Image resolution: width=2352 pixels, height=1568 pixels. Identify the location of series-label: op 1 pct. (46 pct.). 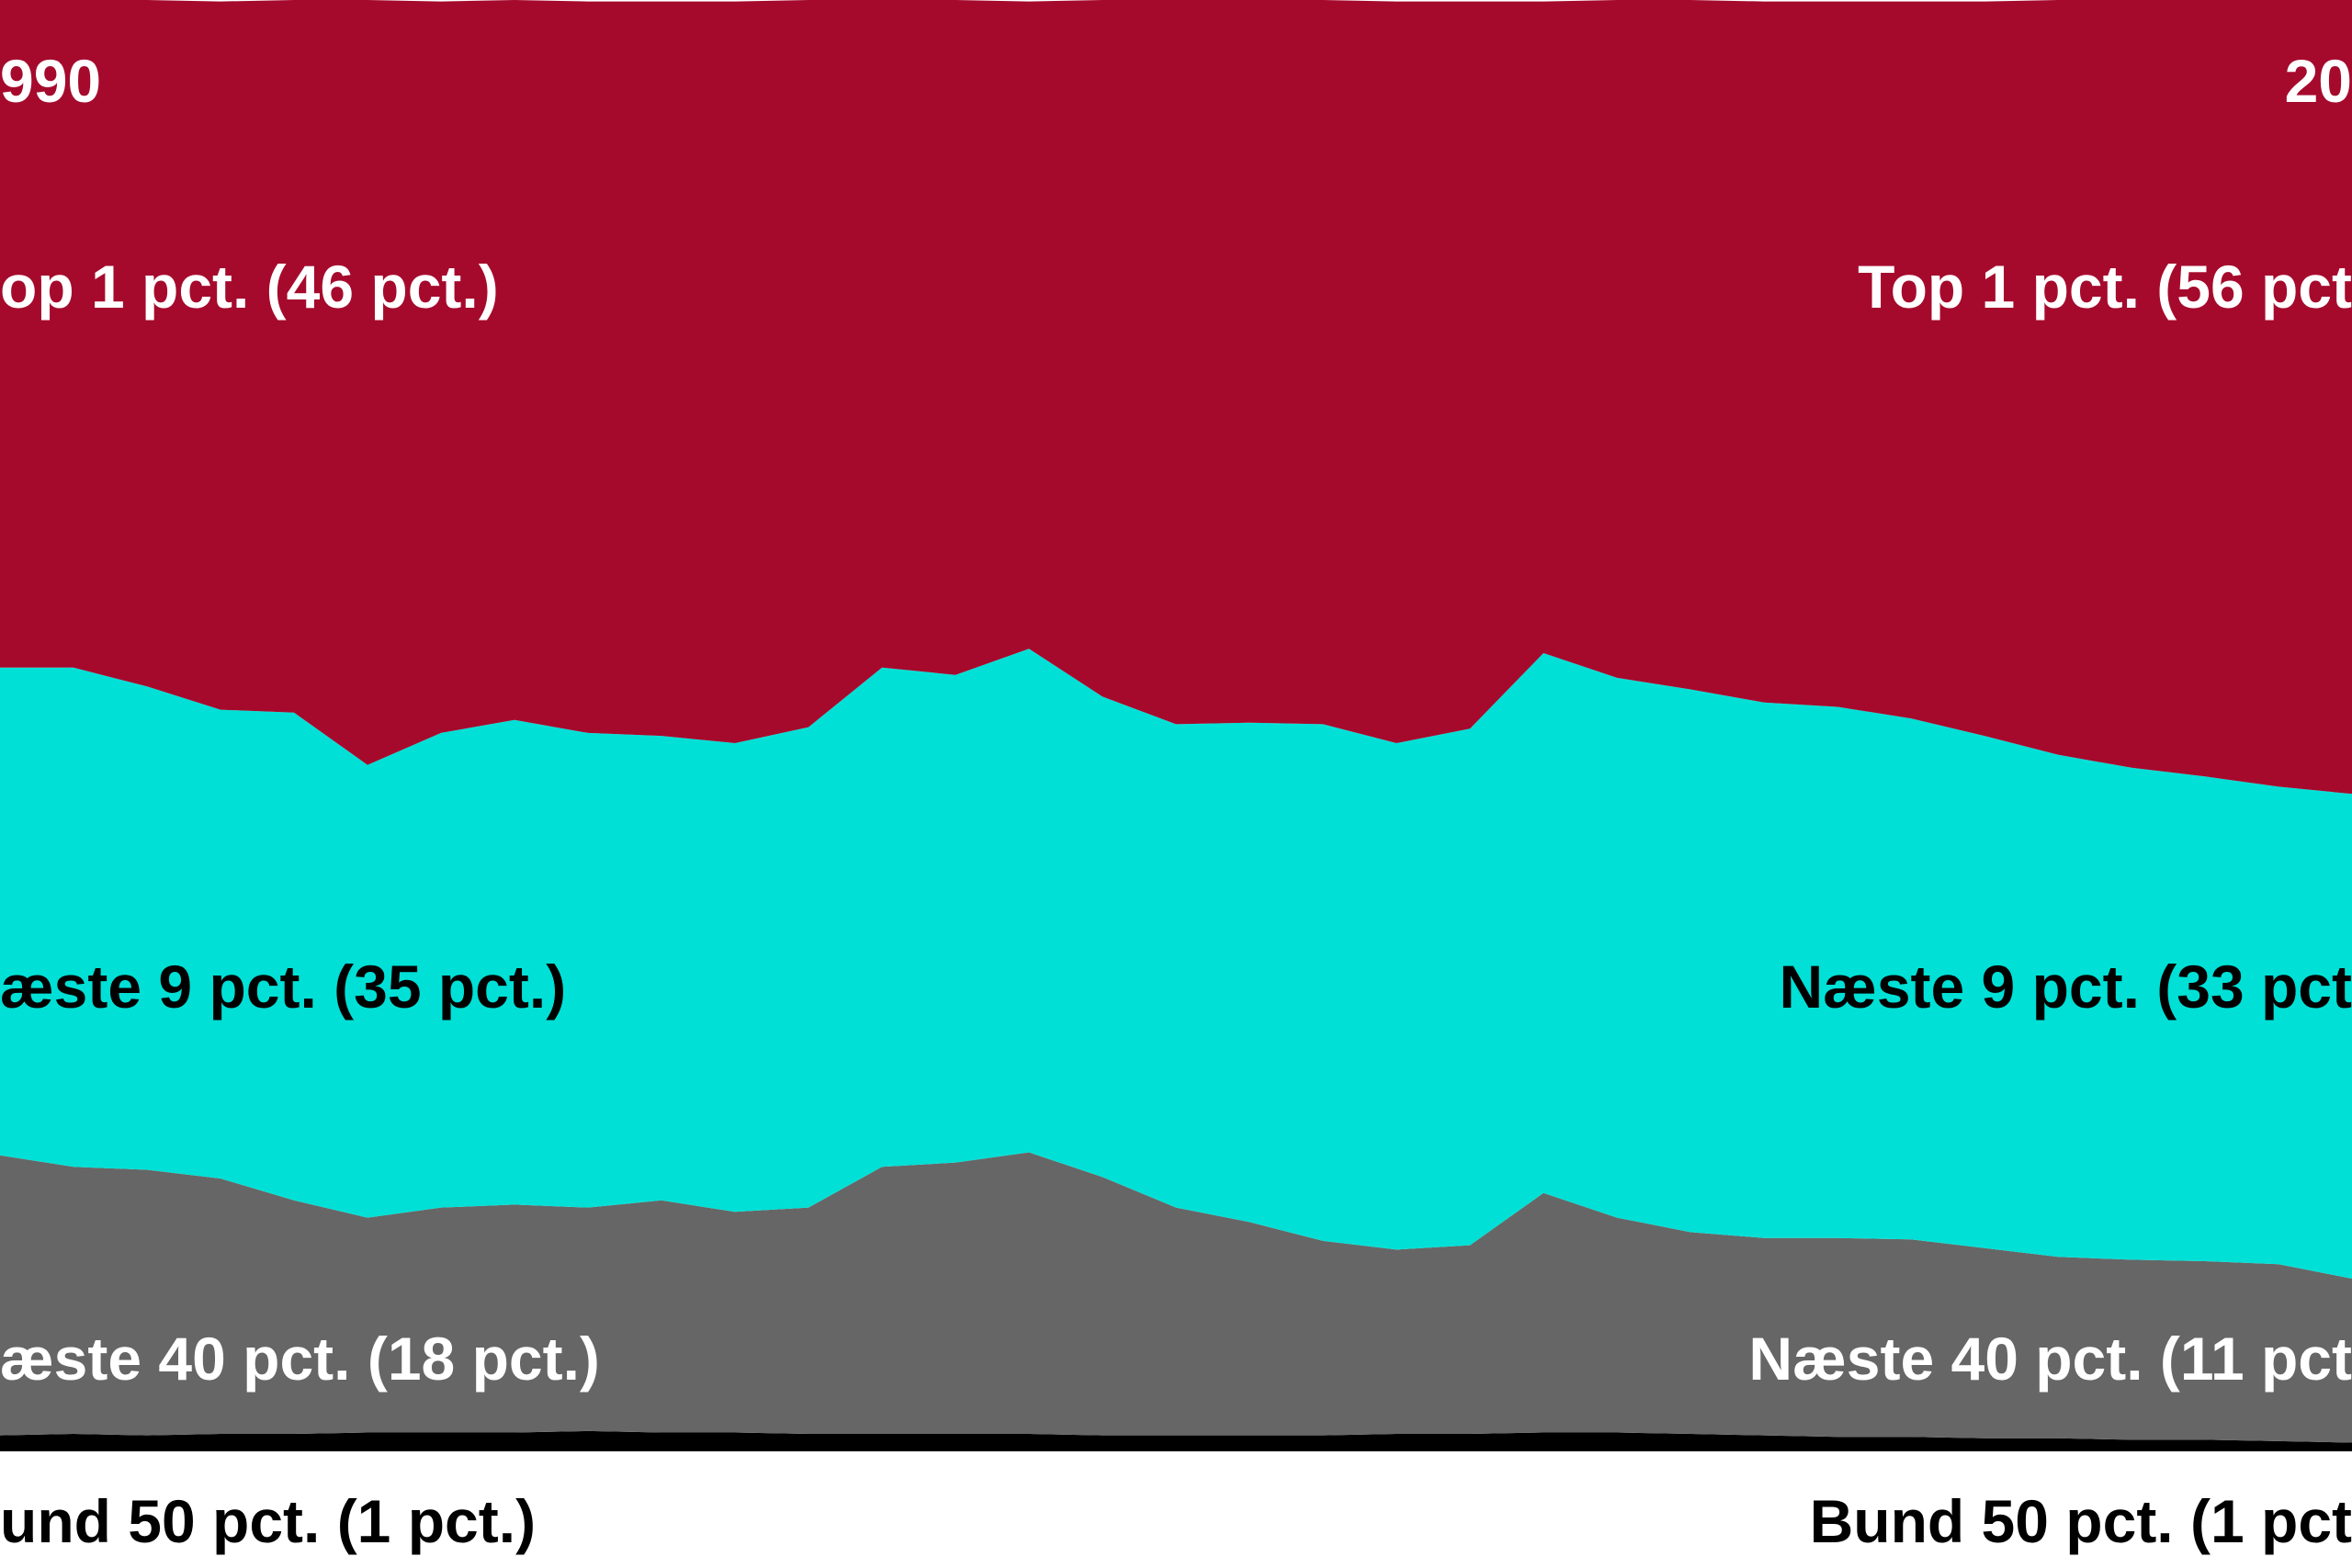
(250, 287).